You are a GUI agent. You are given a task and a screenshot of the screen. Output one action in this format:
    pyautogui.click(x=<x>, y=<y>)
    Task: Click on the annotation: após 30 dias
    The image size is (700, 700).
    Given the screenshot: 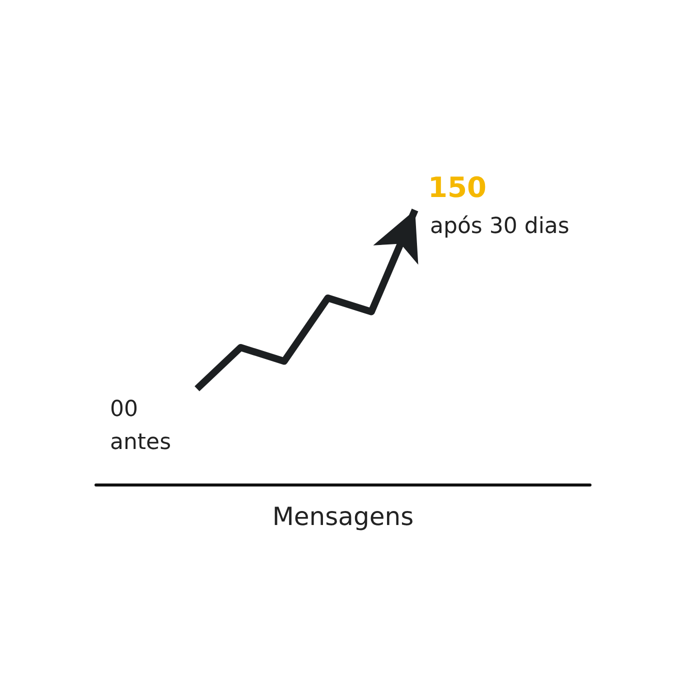 What is the action you would take?
    pyautogui.click(x=500, y=226)
    